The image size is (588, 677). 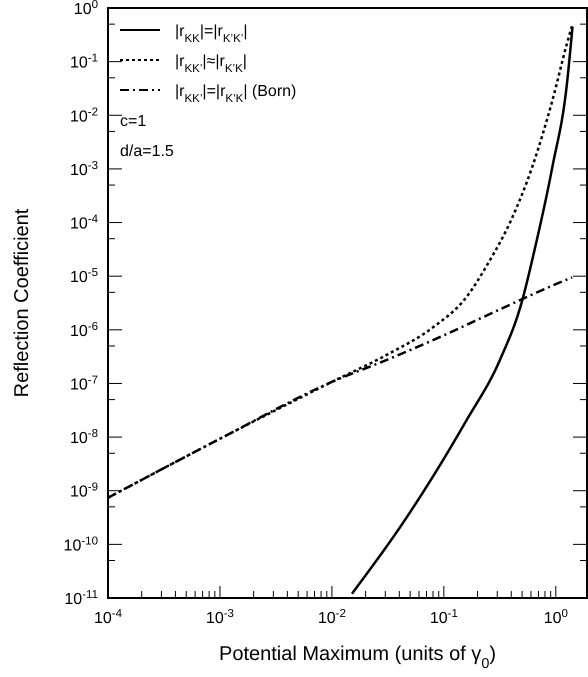 I want to click on y-axis-title: Reflection Coefficient, so click(x=22, y=303).